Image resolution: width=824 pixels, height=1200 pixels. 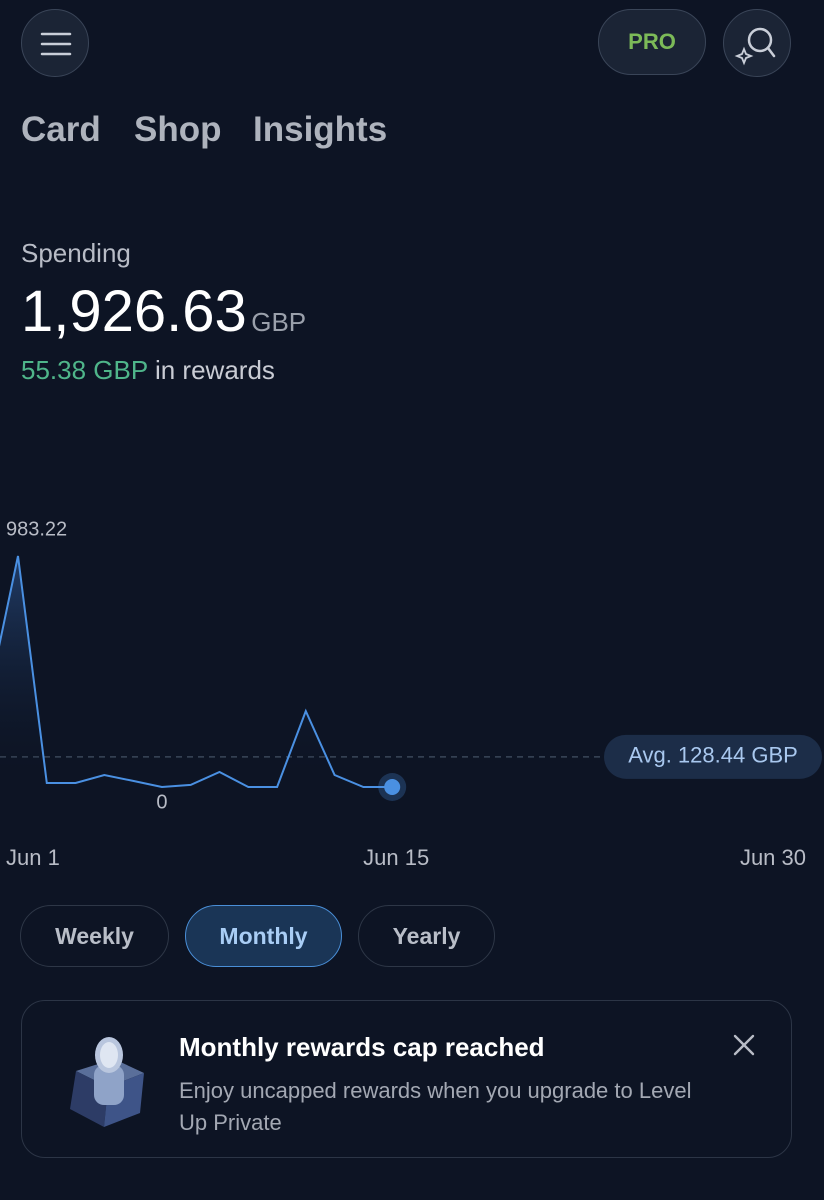 I want to click on period-button: Yearly, so click(x=426, y=936).